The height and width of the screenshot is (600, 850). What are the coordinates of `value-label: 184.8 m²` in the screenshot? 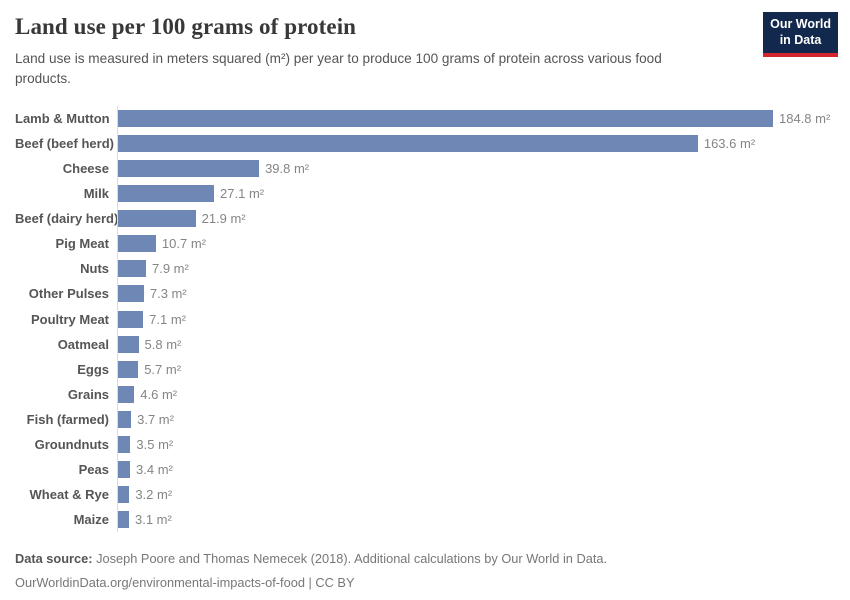 It's located at (805, 118).